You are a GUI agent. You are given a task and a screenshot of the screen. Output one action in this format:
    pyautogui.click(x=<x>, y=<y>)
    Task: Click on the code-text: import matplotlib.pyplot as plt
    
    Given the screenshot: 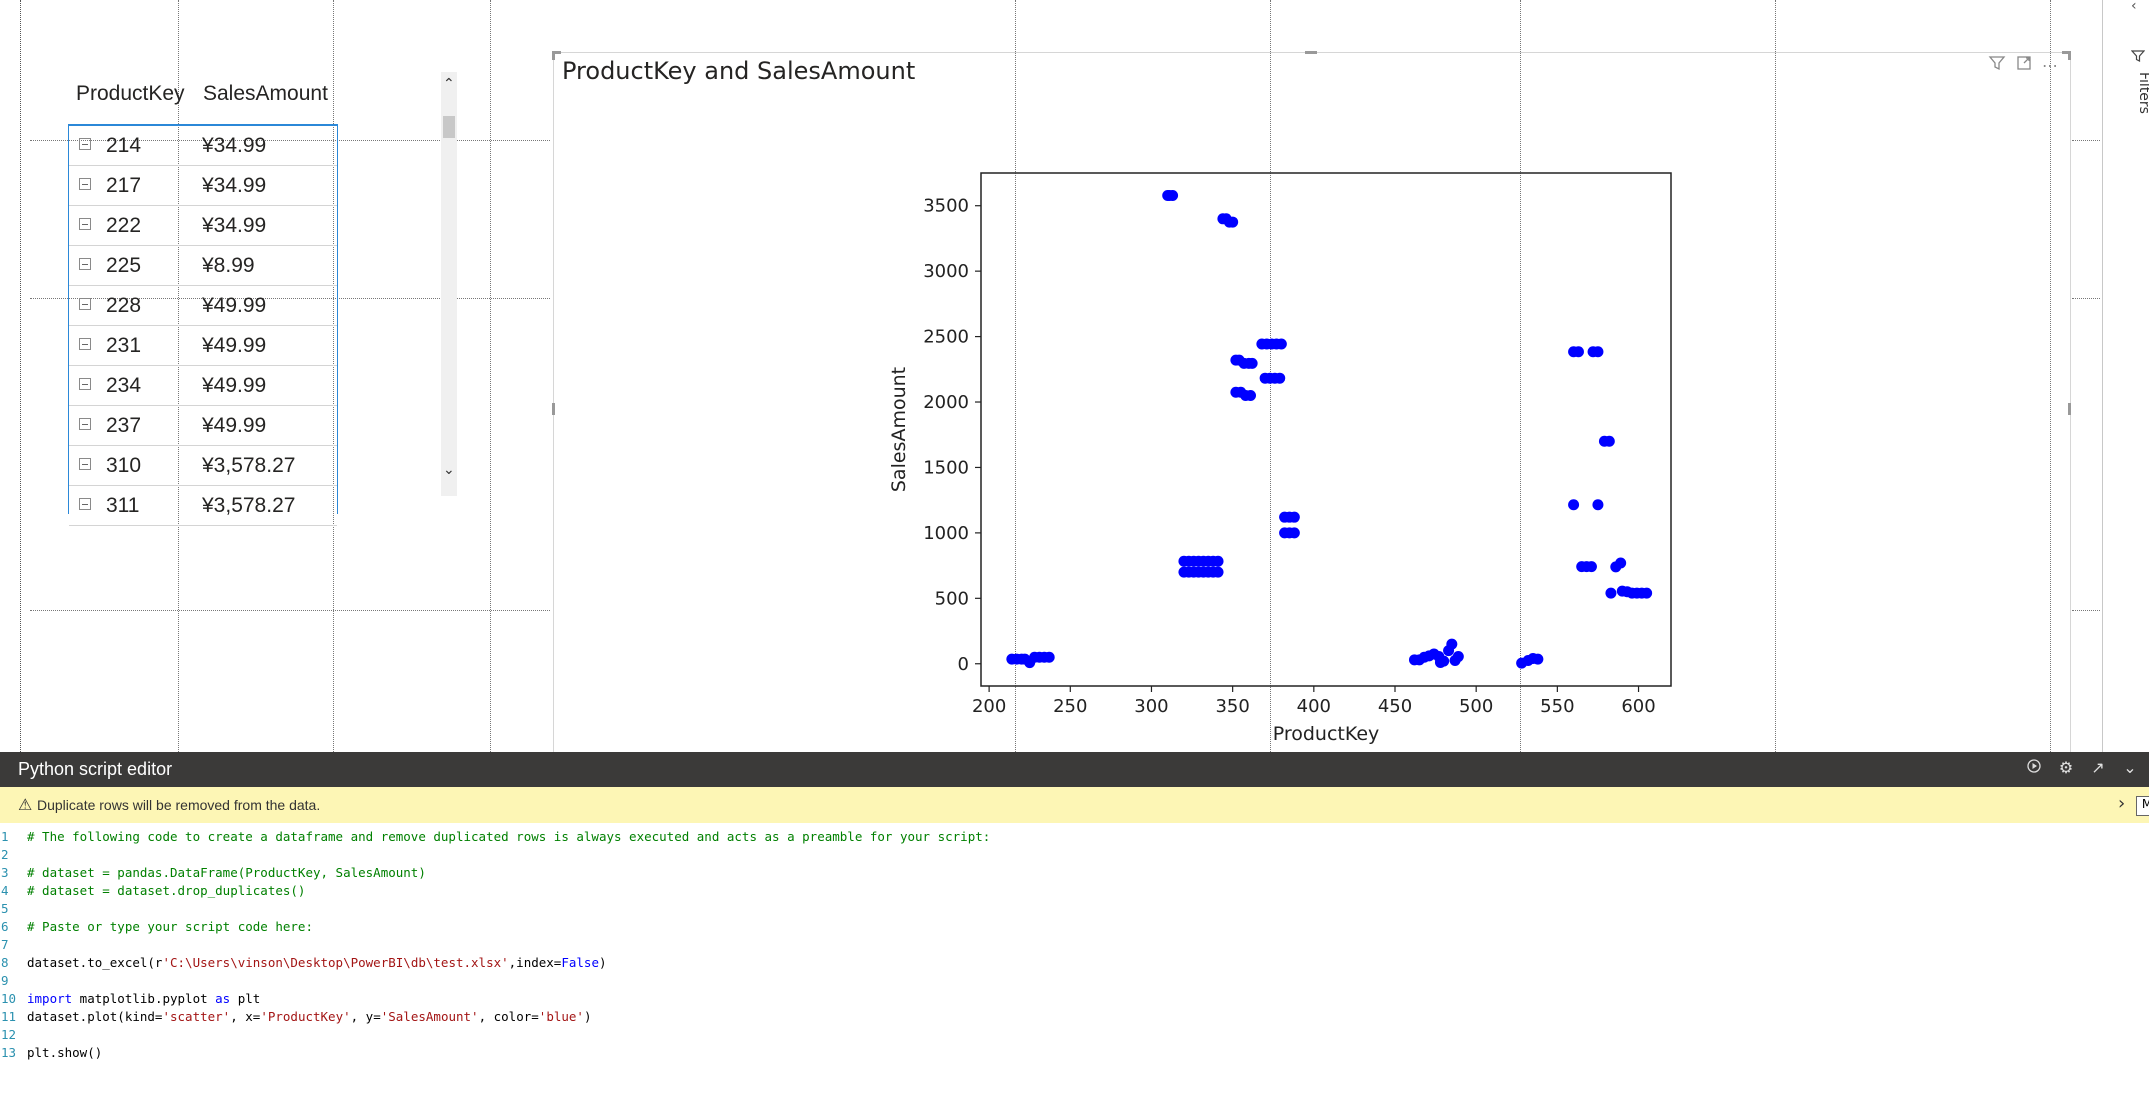 What is the action you would take?
    pyautogui.click(x=144, y=998)
    